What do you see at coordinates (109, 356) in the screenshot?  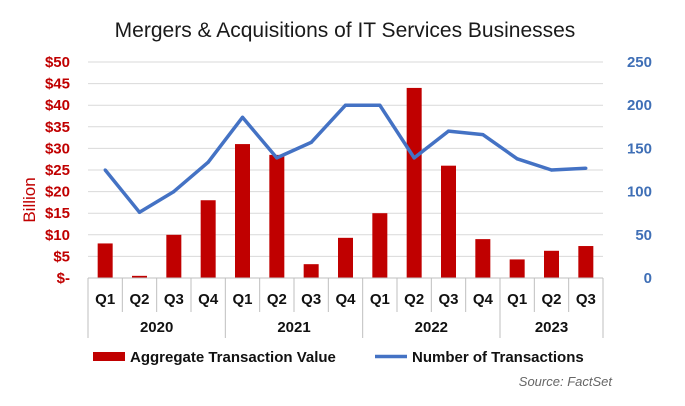 I see `legend-bar-swatch` at bounding box center [109, 356].